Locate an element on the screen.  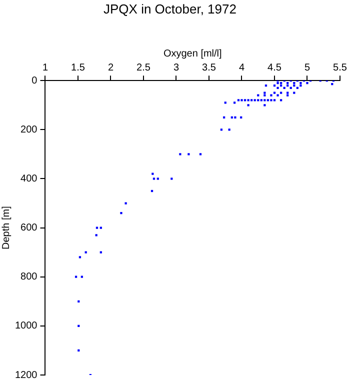
y-tick-label: 1200 is located at coordinates (26, 375).